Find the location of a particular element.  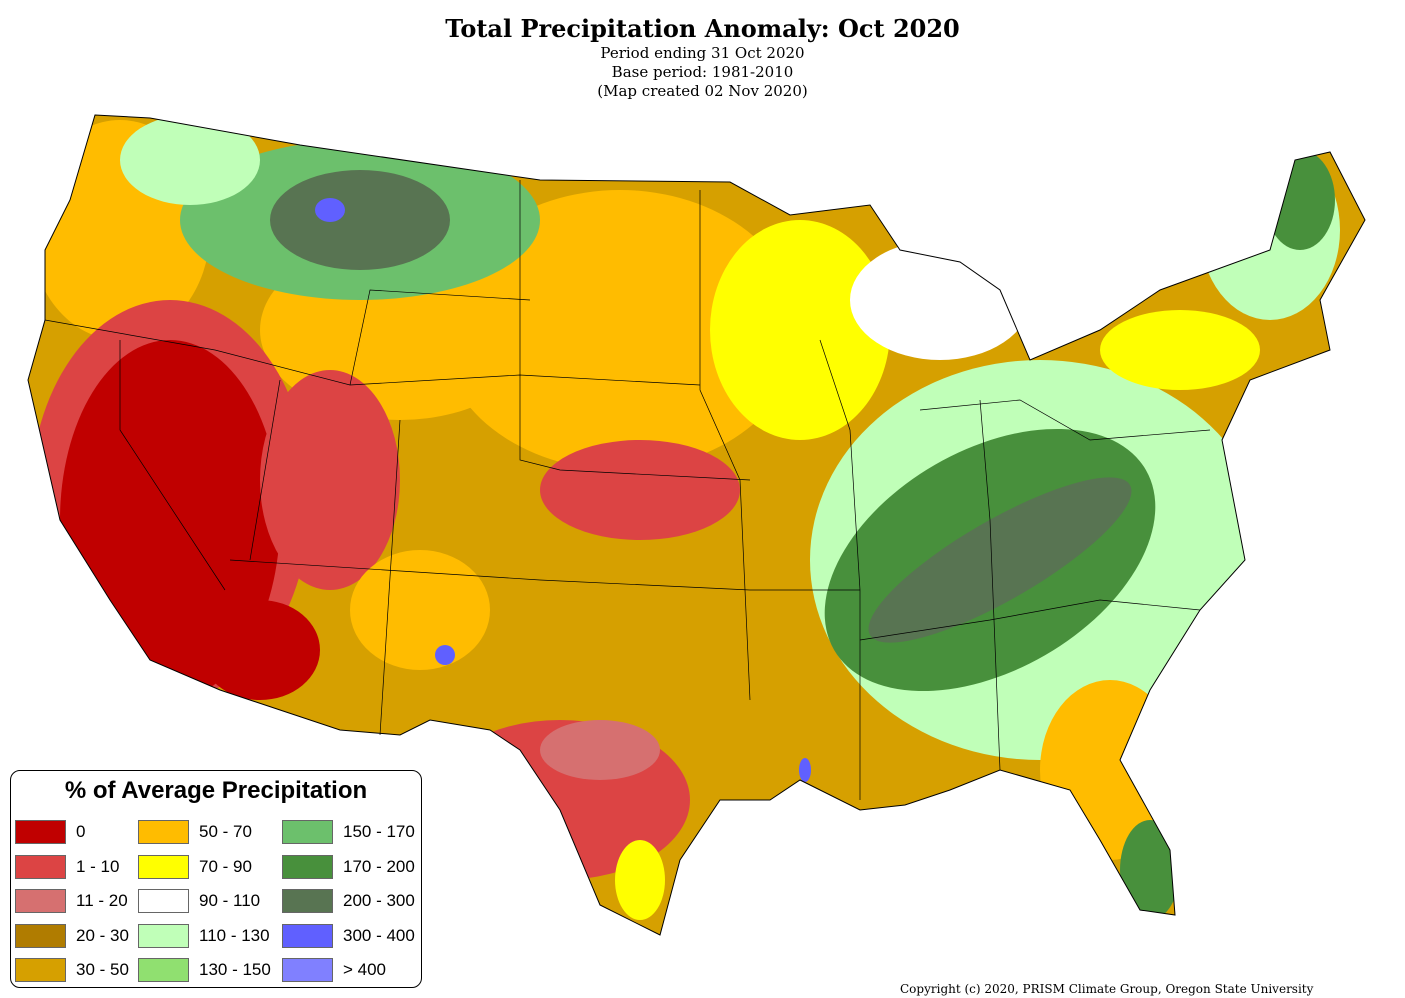

legend-label: 50 - 70 is located at coordinates (225, 831).